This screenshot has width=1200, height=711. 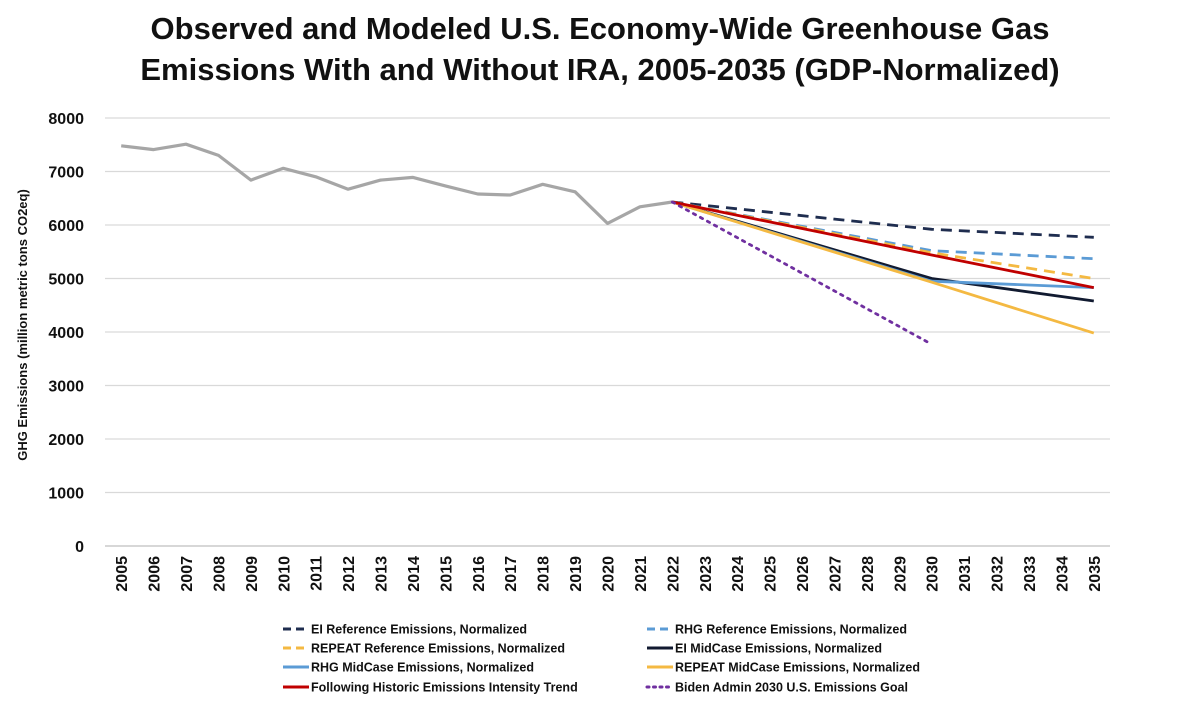 What do you see at coordinates (382, 574) in the screenshot?
I see `x-tick-label: 2013` at bounding box center [382, 574].